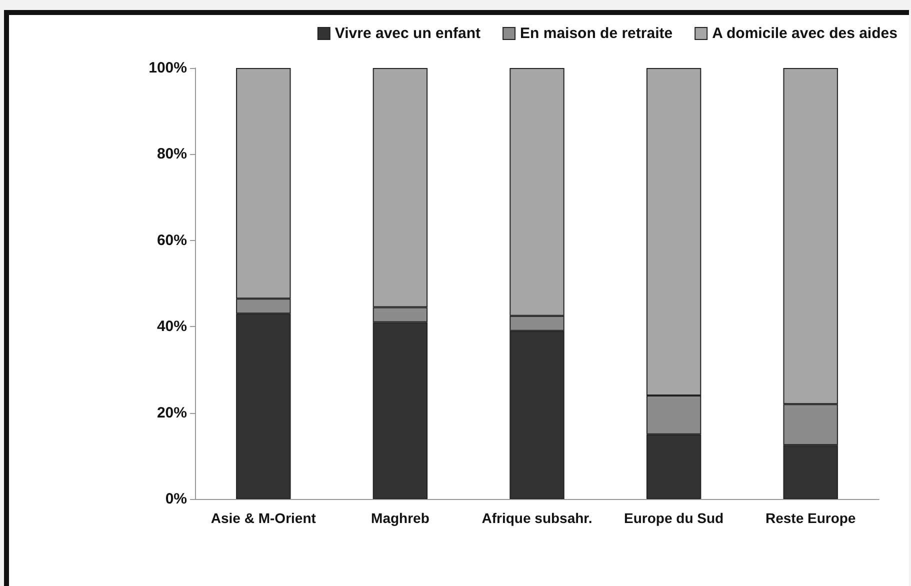  I want to click on legend-label: En maison de retraite, so click(596, 33).